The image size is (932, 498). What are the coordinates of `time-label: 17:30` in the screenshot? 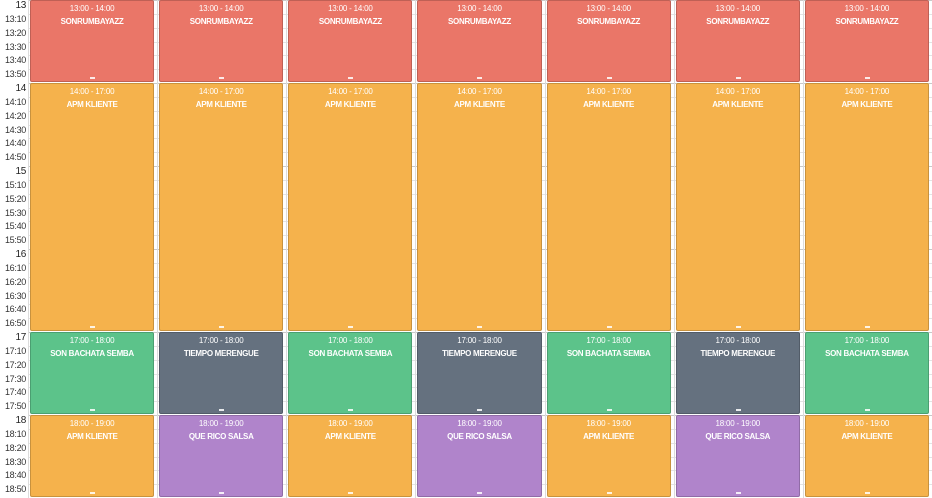 It's located at (15, 378).